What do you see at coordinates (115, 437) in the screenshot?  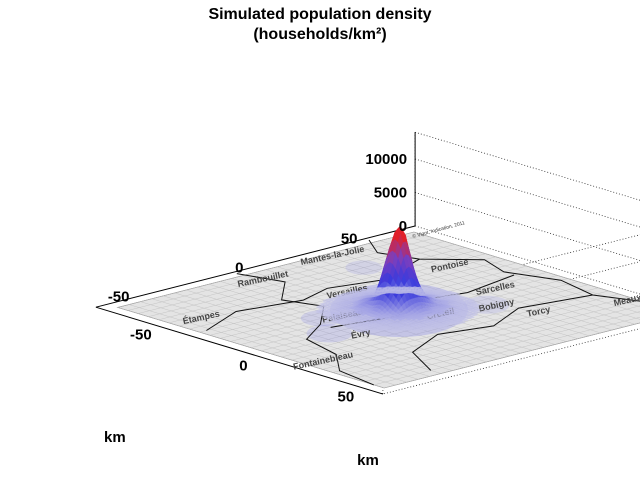 I see `y-axis-label: km` at bounding box center [115, 437].